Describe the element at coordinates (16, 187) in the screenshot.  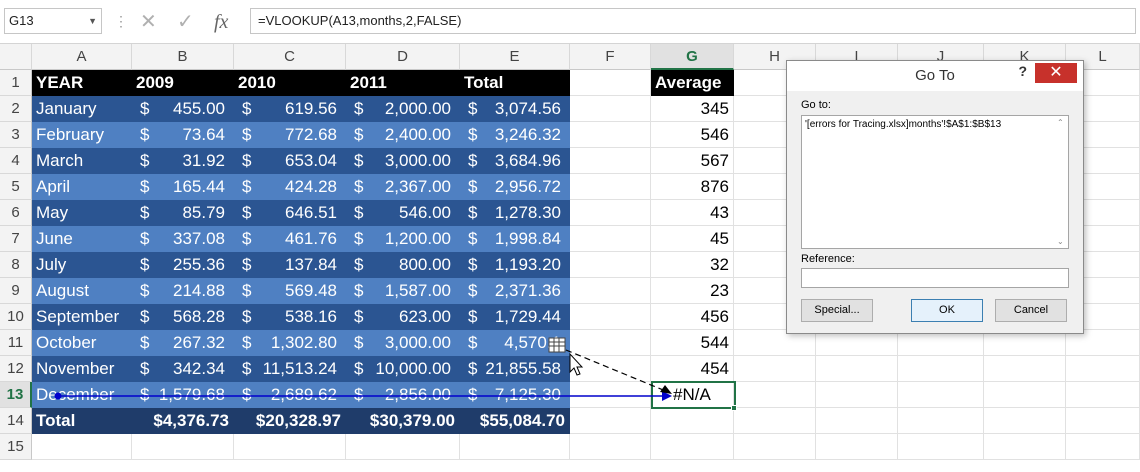
I see `row-header-5: 5` at that location.